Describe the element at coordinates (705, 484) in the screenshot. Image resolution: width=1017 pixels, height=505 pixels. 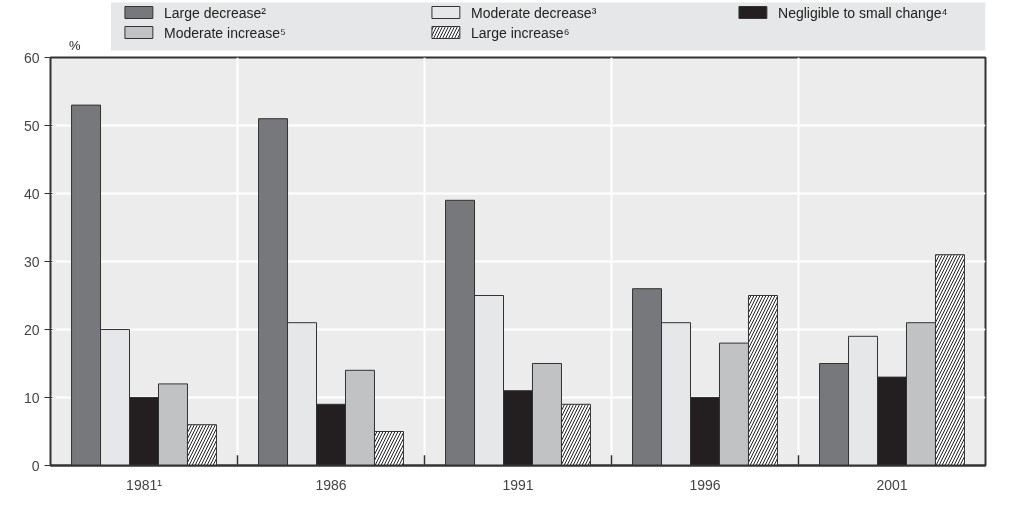
I see `x-tick-label: 1996` at that location.